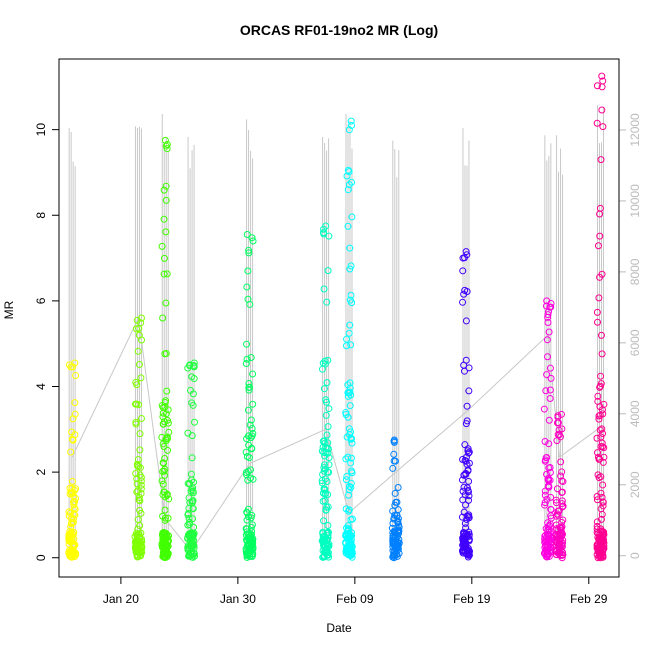  What do you see at coordinates (547, 429) in the screenshot?
I see `series-RF10` at bounding box center [547, 429].